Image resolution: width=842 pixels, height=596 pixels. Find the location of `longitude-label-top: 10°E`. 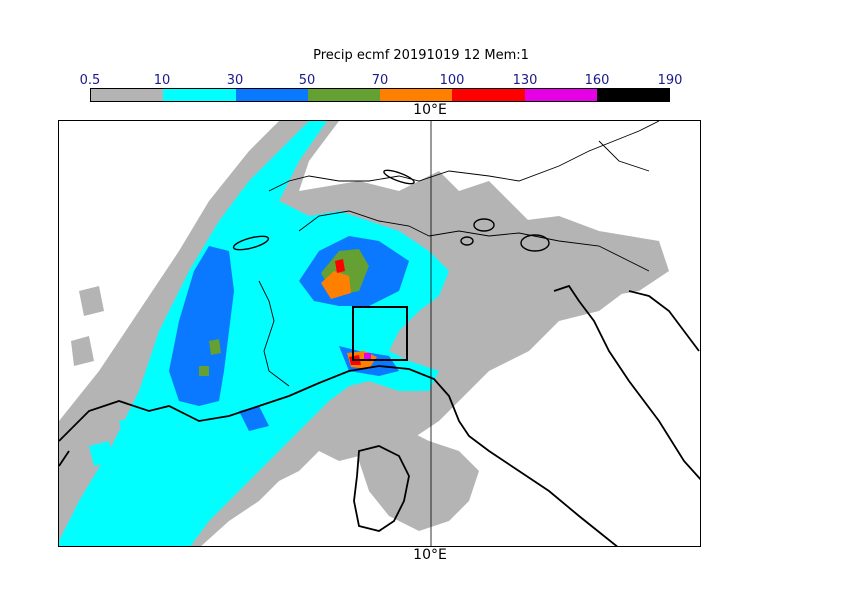

longitude-label-top: 10°E is located at coordinates (430, 110).